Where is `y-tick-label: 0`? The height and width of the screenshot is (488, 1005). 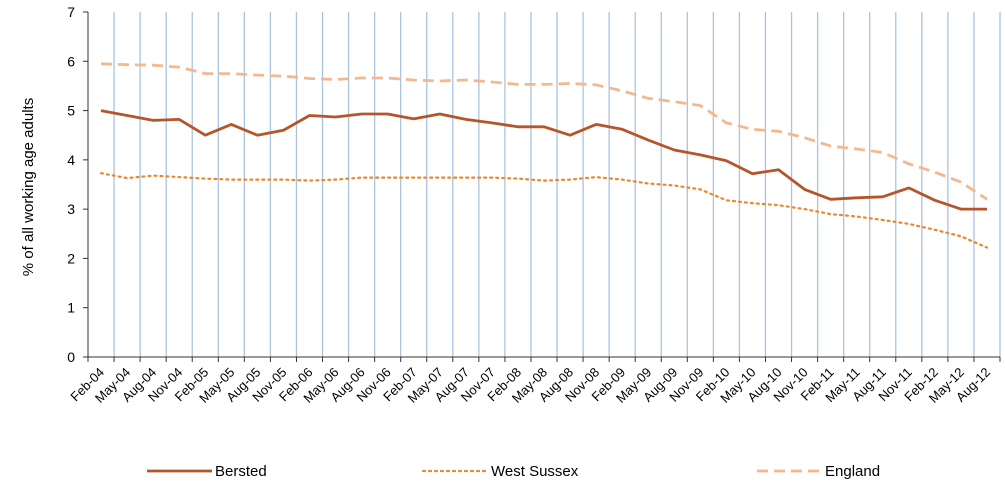 y-tick-label: 0 is located at coordinates (71, 357).